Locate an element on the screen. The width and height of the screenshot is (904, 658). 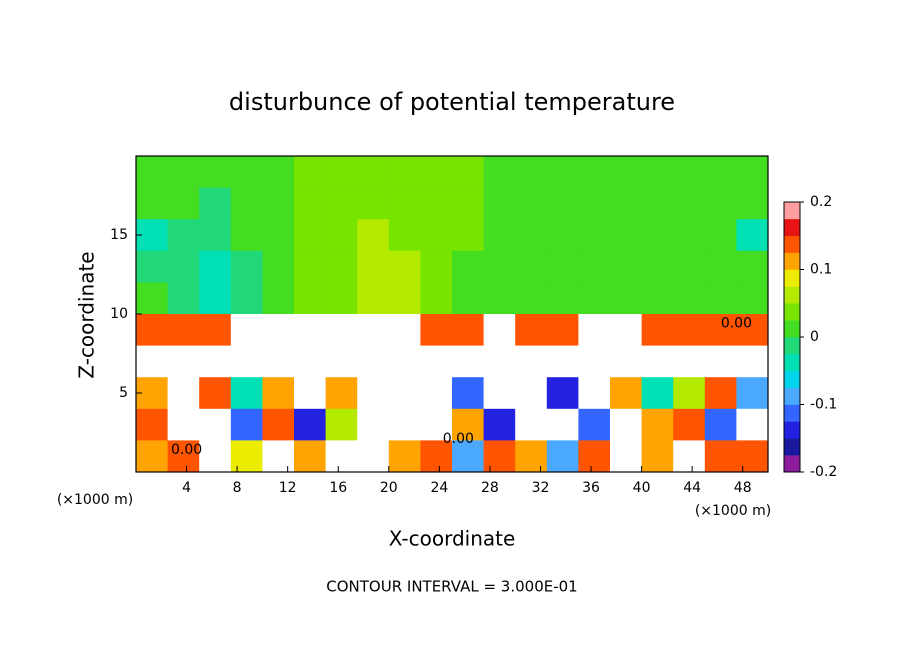
x-unit-label: (×1000 m) is located at coordinates (95, 500).